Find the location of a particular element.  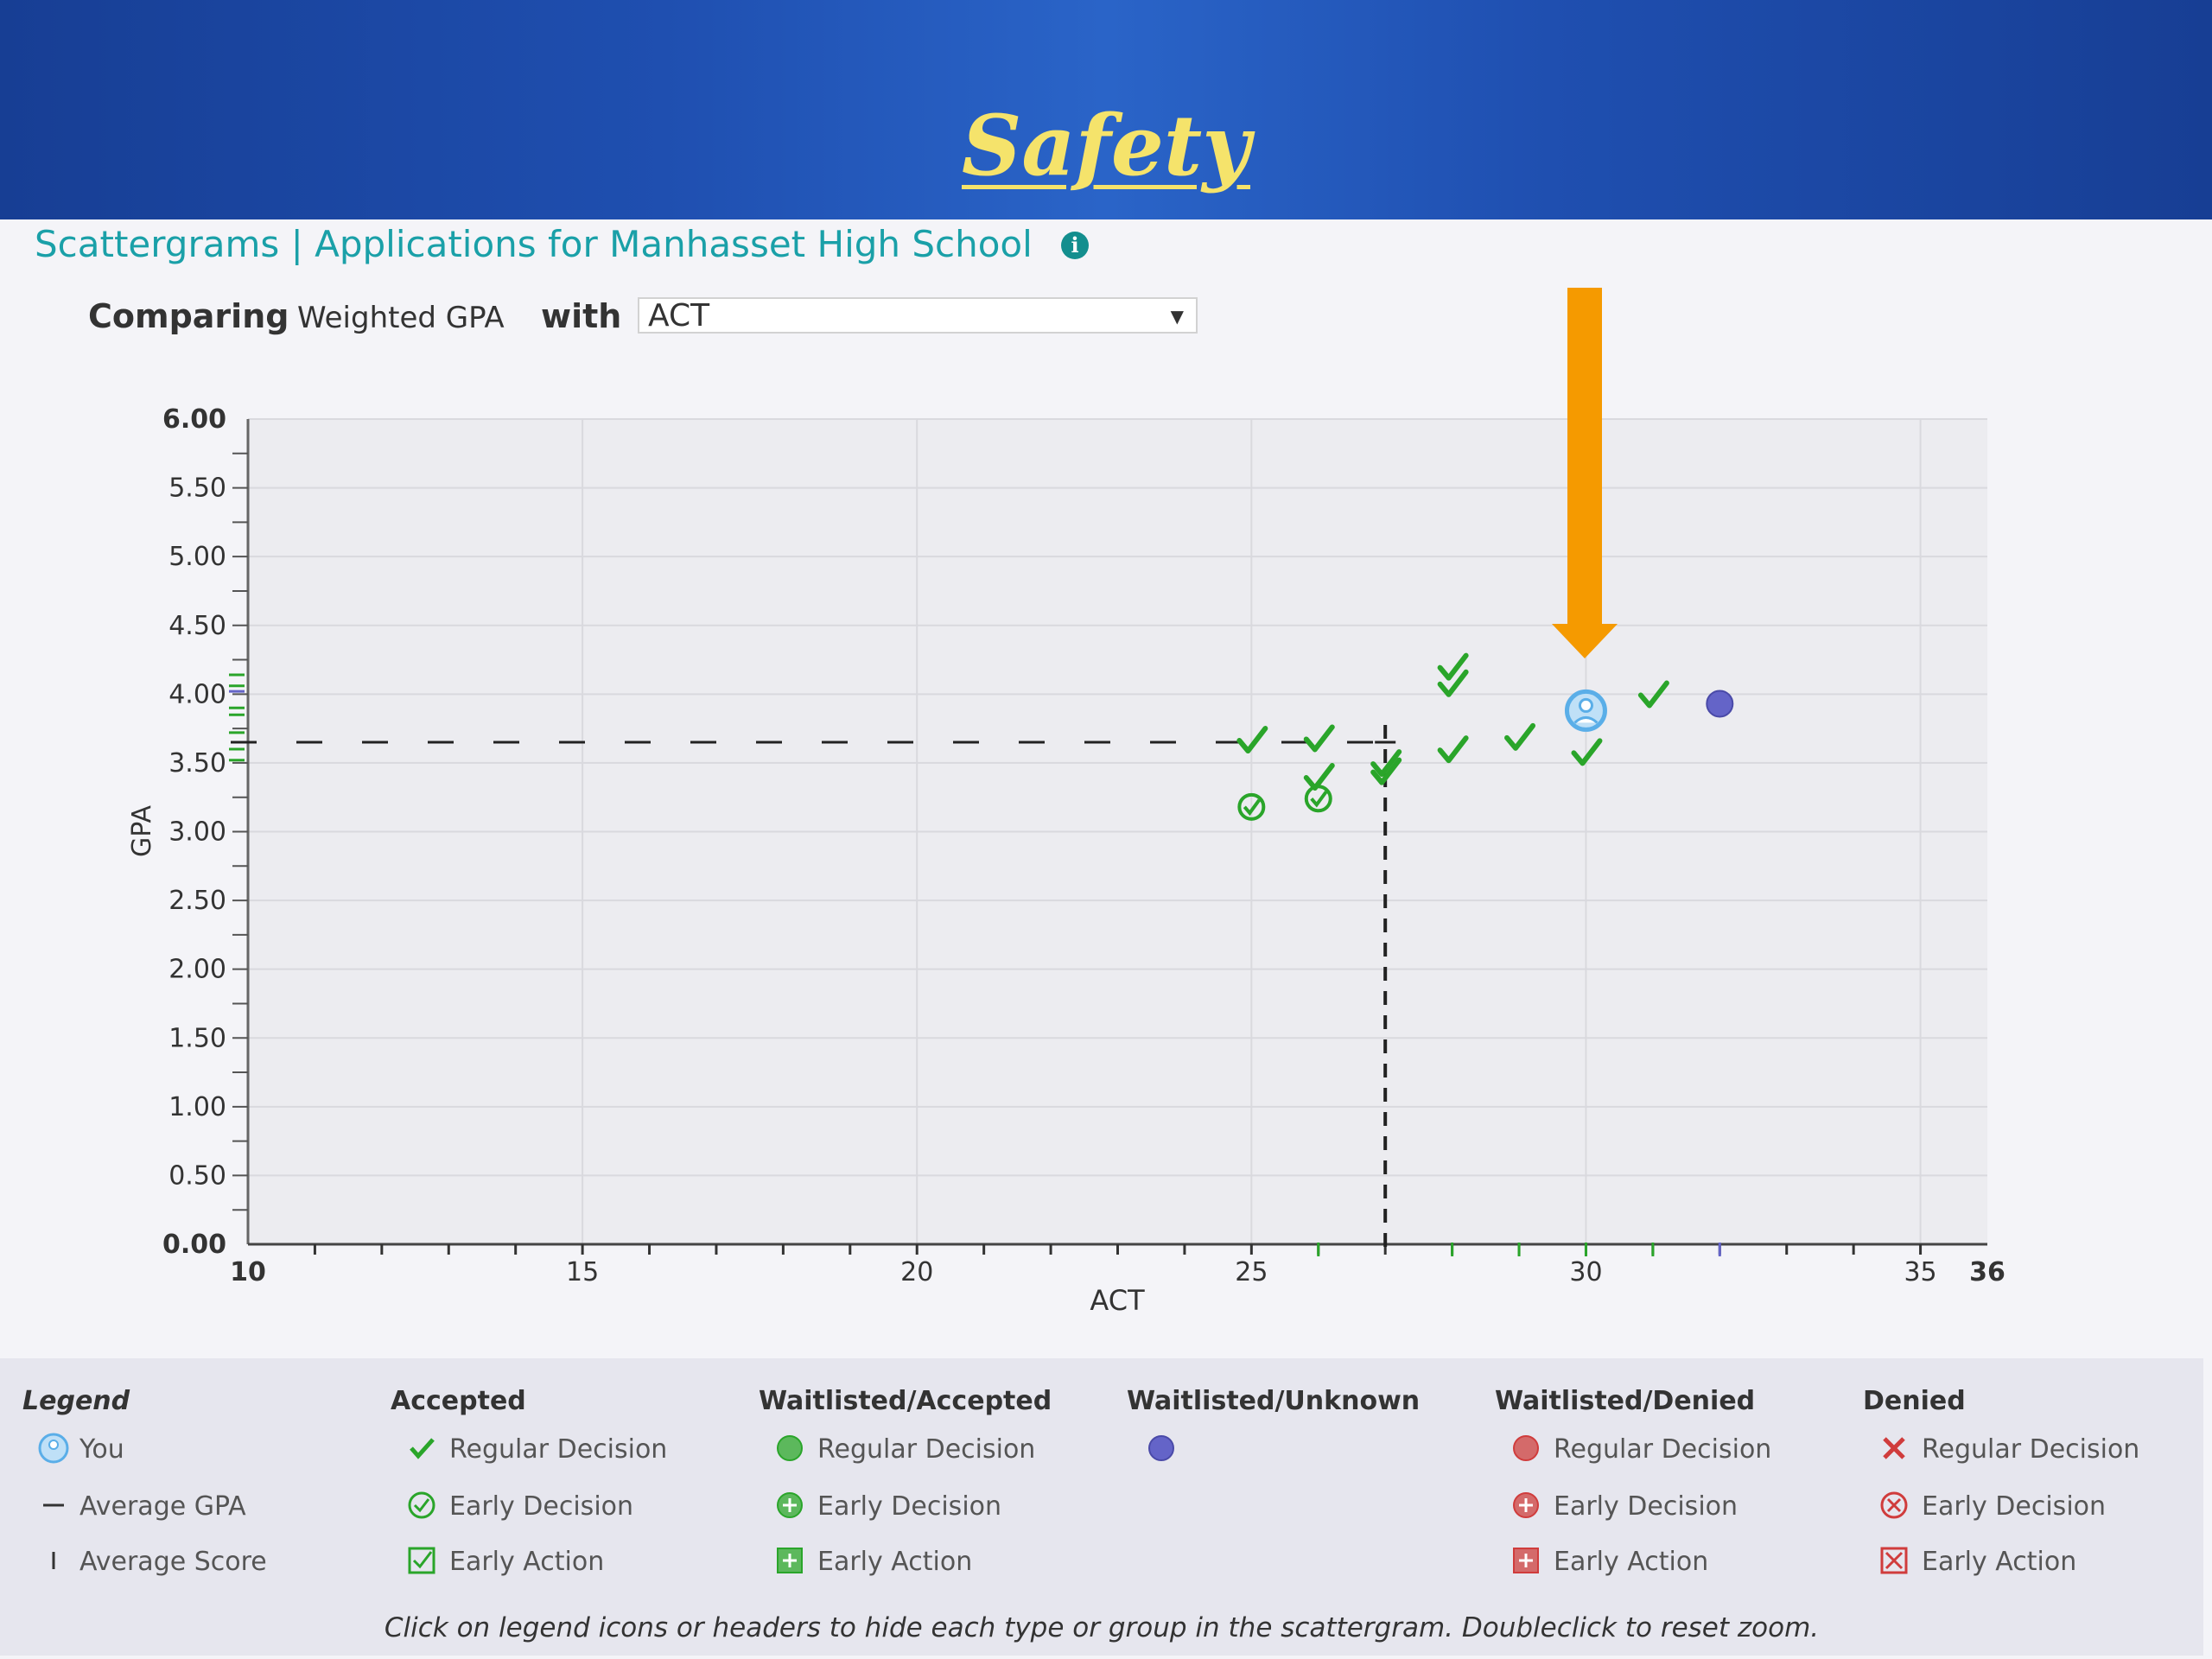

slide-title: Safety is located at coordinates (1106, 145).